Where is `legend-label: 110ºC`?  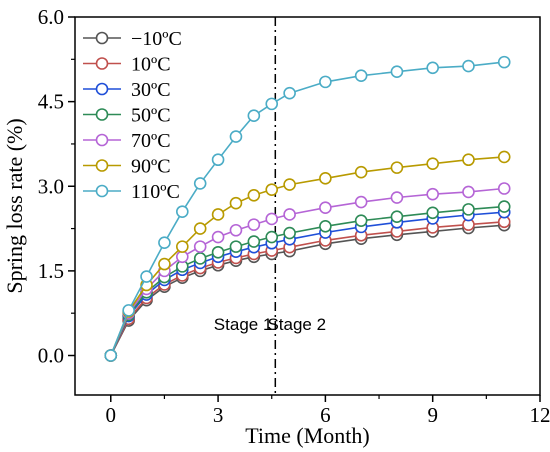
legend-label: 110ºC is located at coordinates (155, 192).